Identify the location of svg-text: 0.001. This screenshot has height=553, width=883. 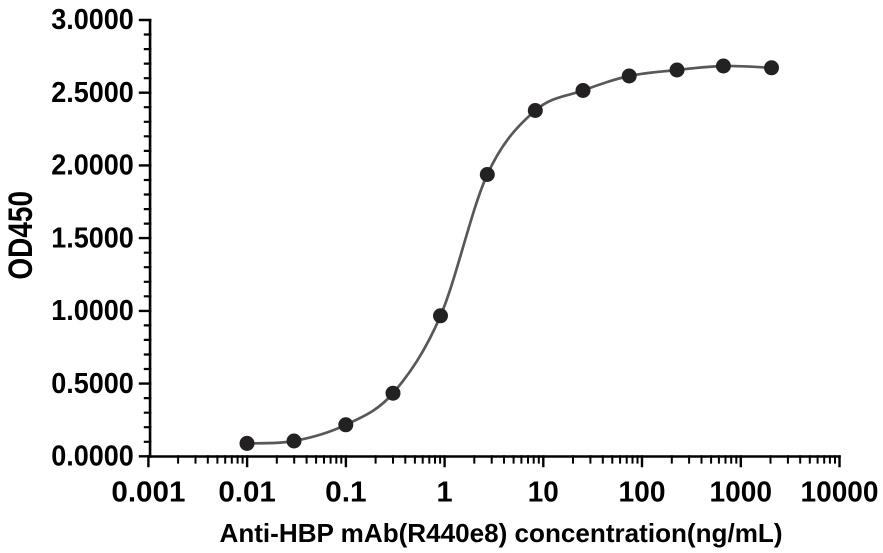
(148, 493).